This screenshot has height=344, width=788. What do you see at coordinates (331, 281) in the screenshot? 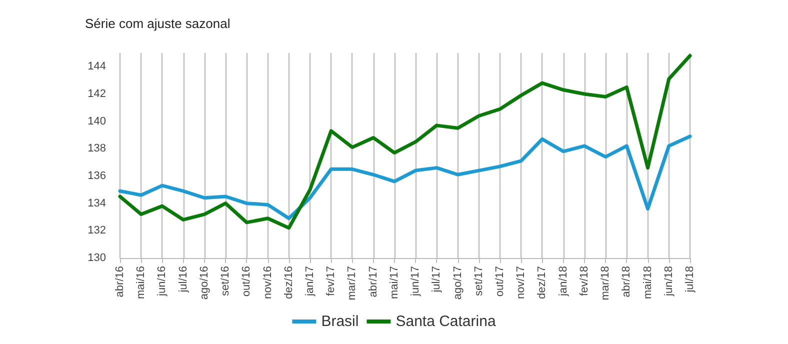
I see `x-tick-label: fev/17` at bounding box center [331, 281].